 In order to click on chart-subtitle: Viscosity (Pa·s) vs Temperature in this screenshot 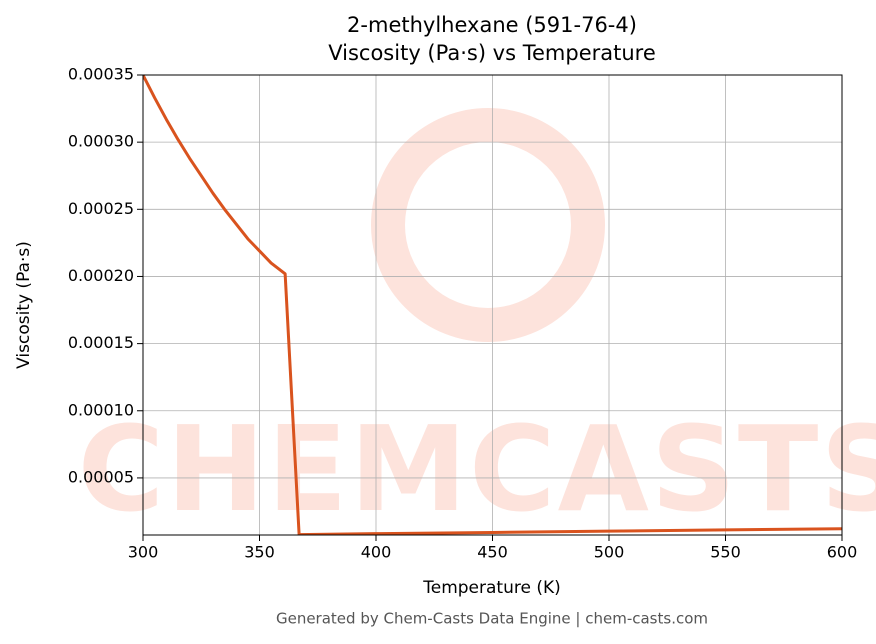, I will do `click(492, 53)`.